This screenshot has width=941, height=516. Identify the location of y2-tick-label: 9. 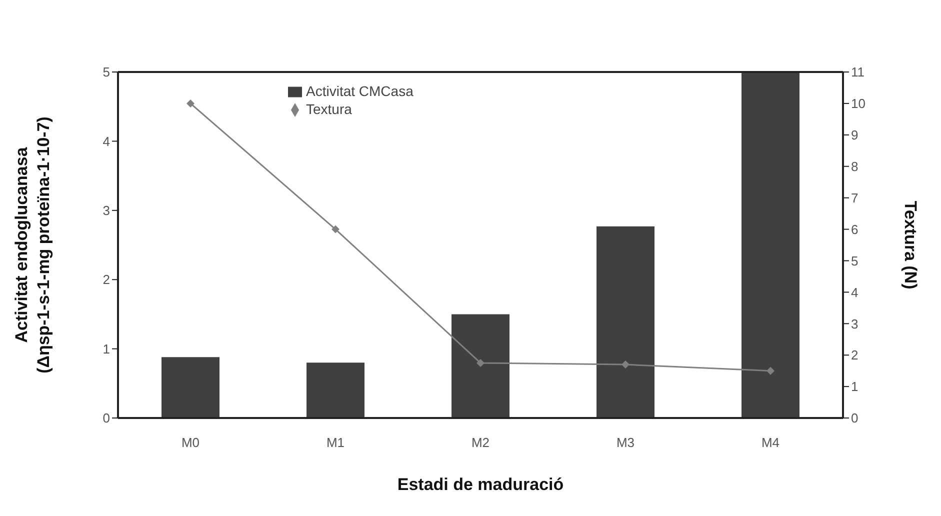
(854, 135).